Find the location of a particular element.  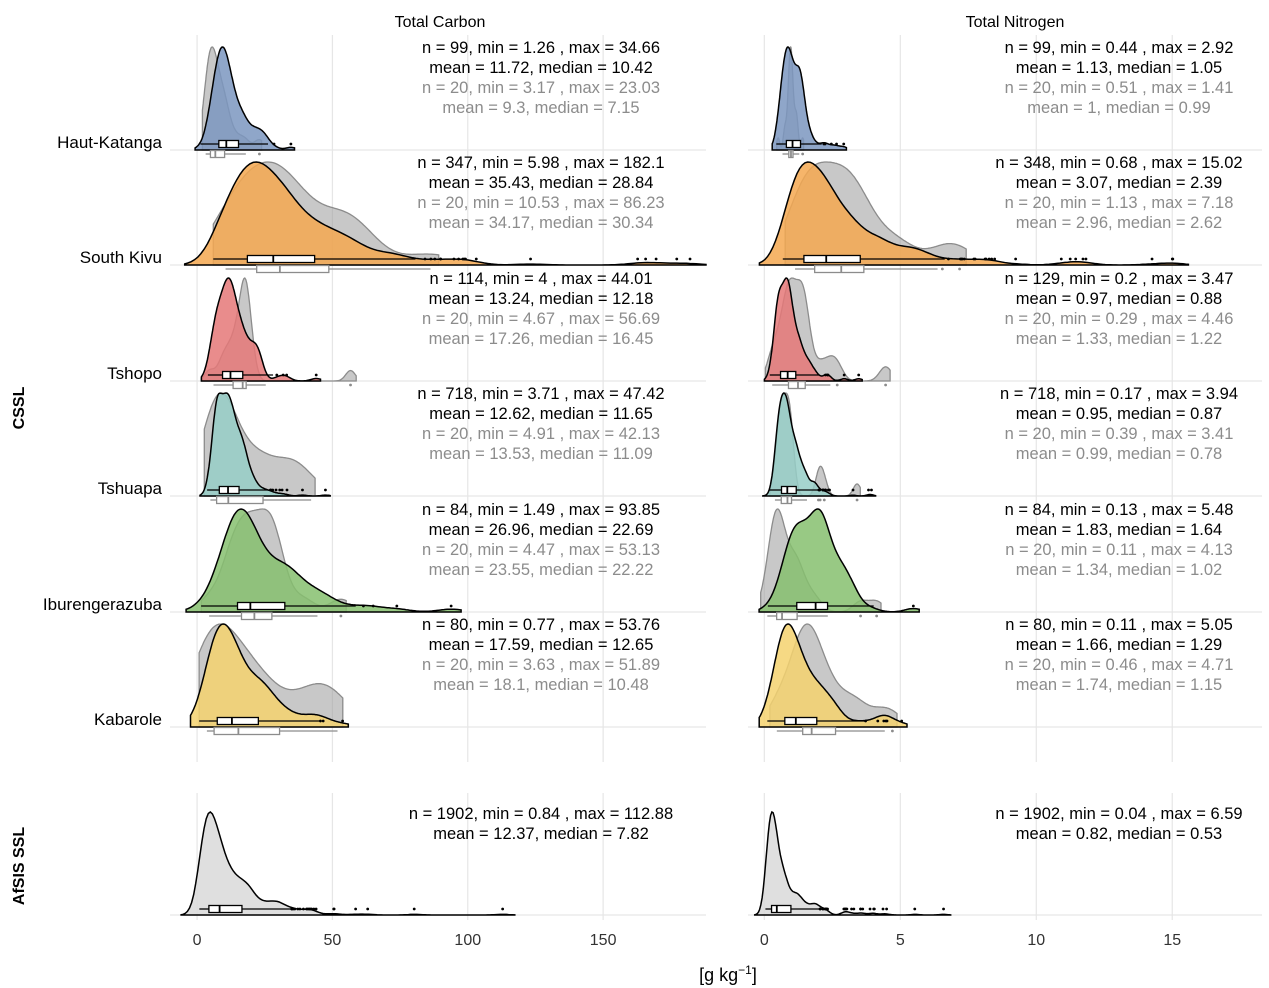

x-tick-label-0-1: 50 is located at coordinates (333, 940).